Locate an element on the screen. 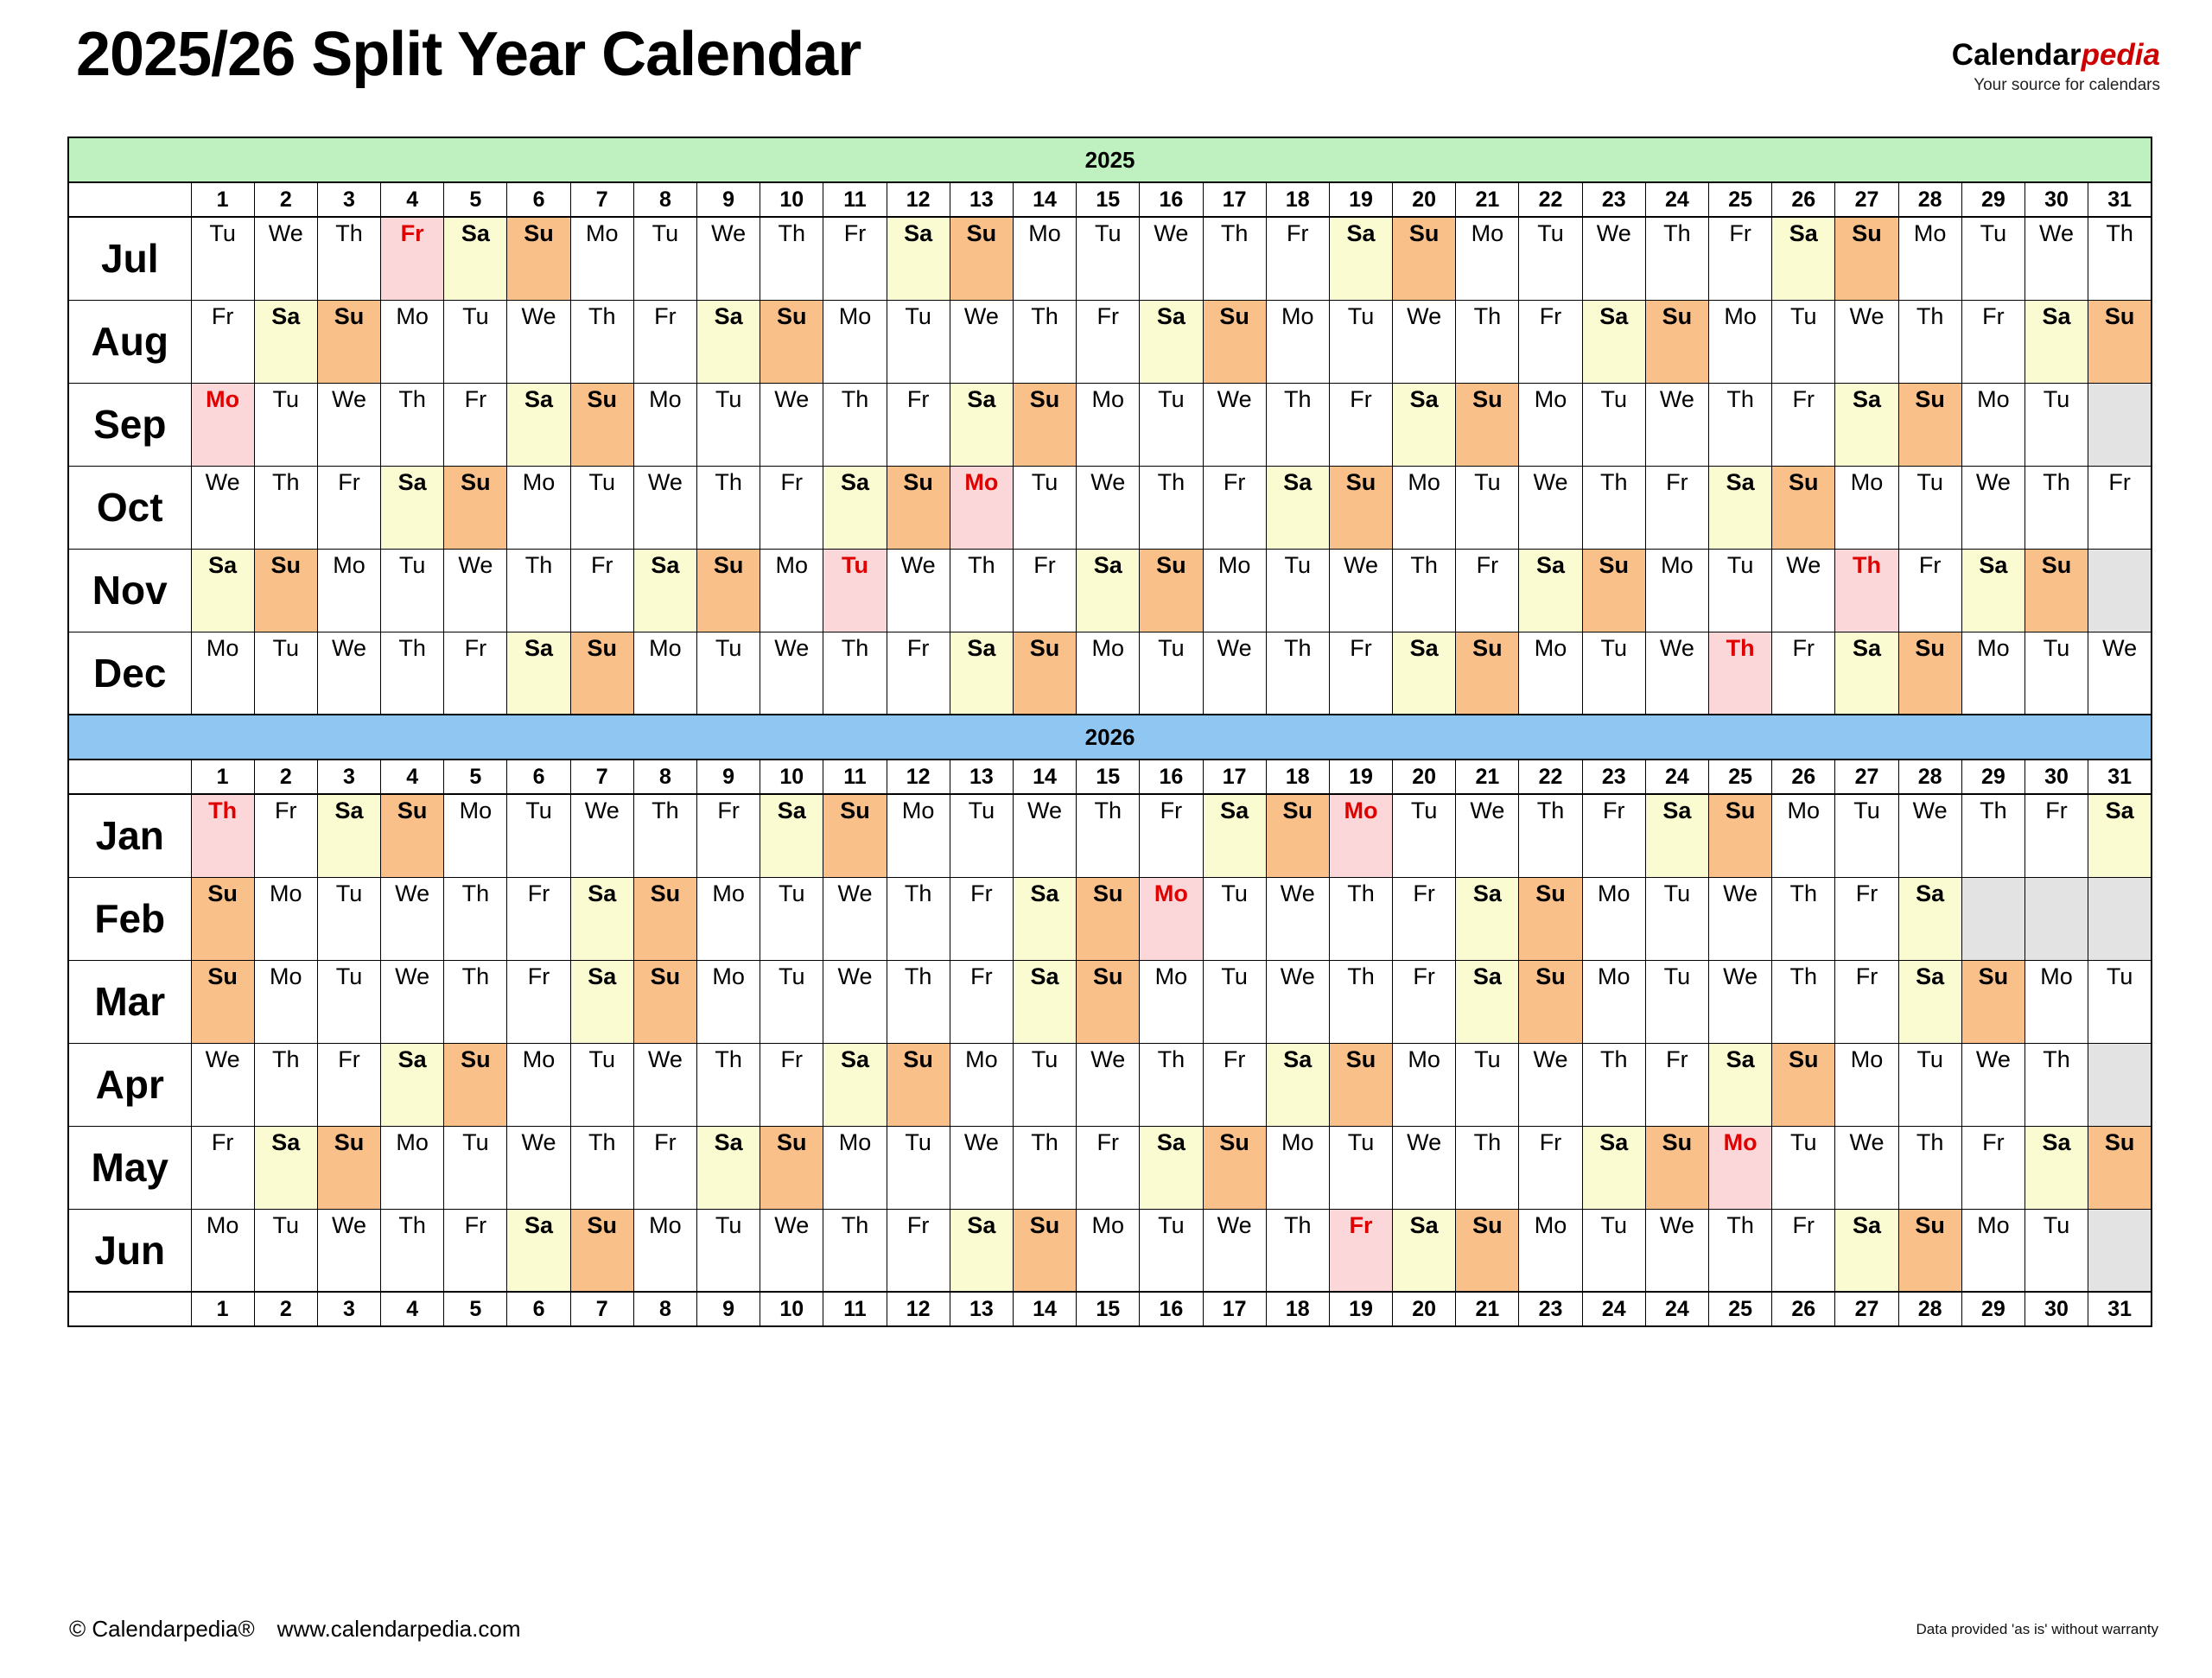  day-cell-Aug-3: Su is located at coordinates (349, 342).